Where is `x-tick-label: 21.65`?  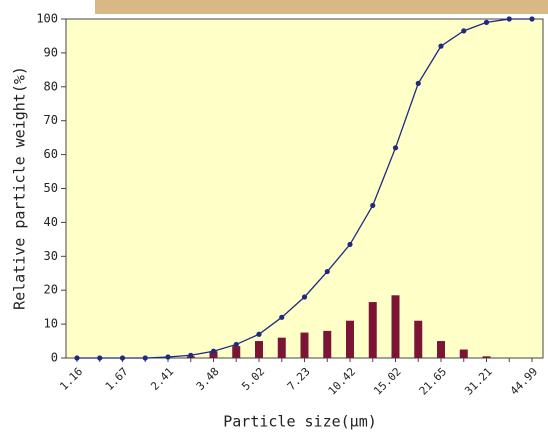
x-tick-label: 21.65 is located at coordinates (433, 381).